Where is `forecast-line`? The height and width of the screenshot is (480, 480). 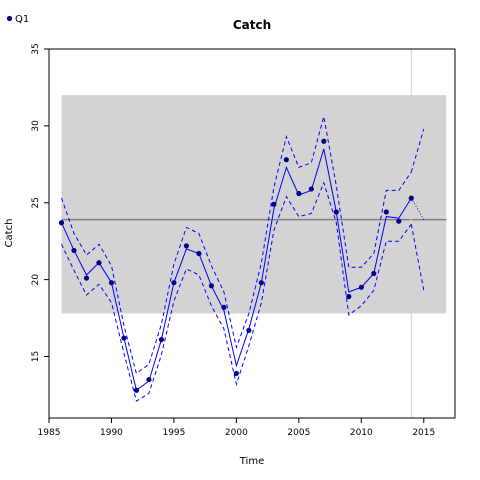 forecast-line is located at coordinates (417, 208).